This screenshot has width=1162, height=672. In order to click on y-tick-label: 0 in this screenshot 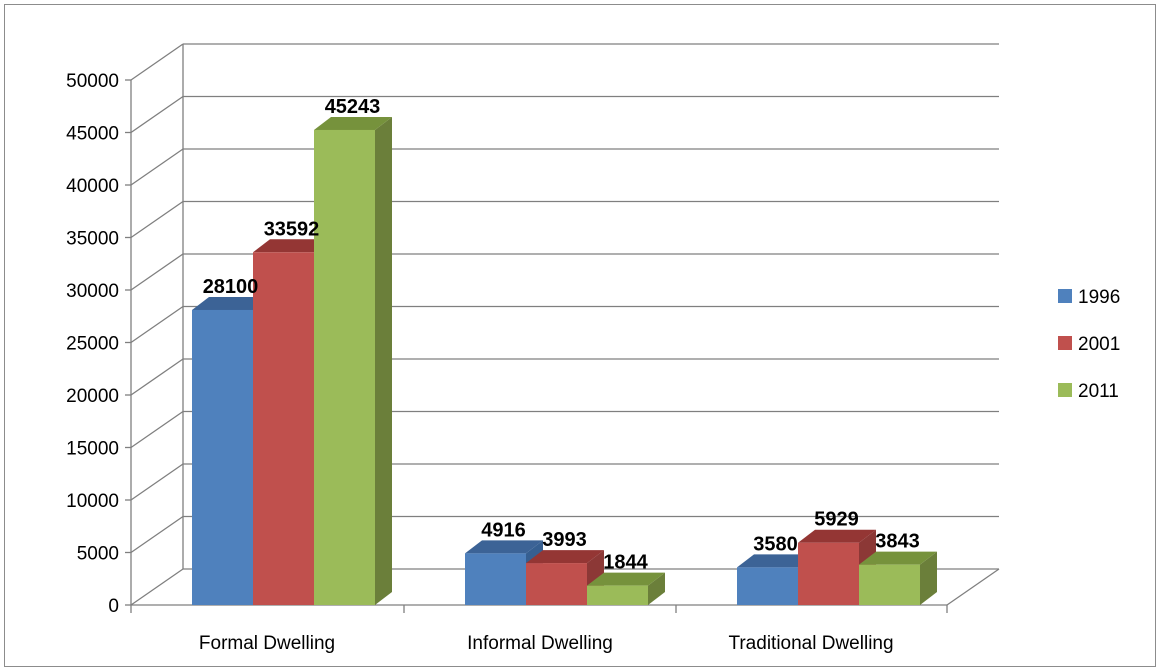, I will do `click(113, 606)`.